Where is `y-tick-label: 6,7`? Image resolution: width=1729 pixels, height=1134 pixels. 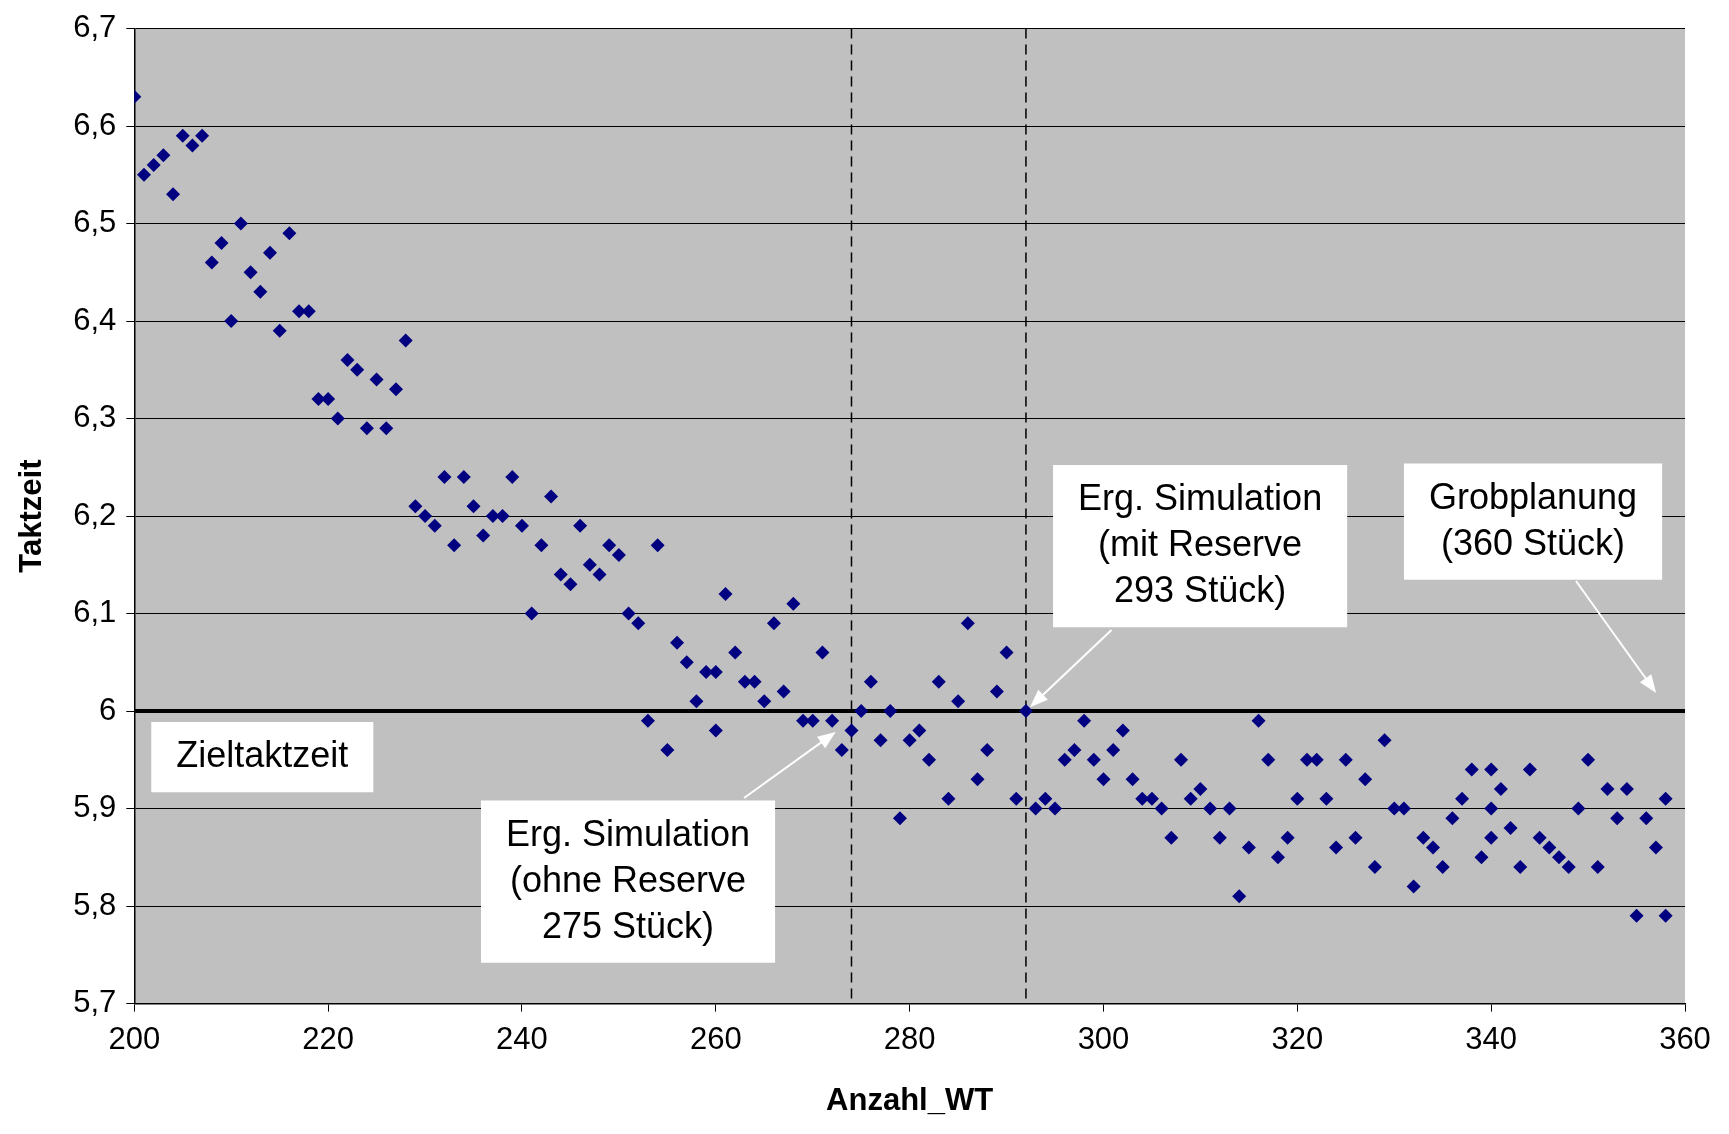
y-tick-label: 6,7 is located at coordinates (95, 27).